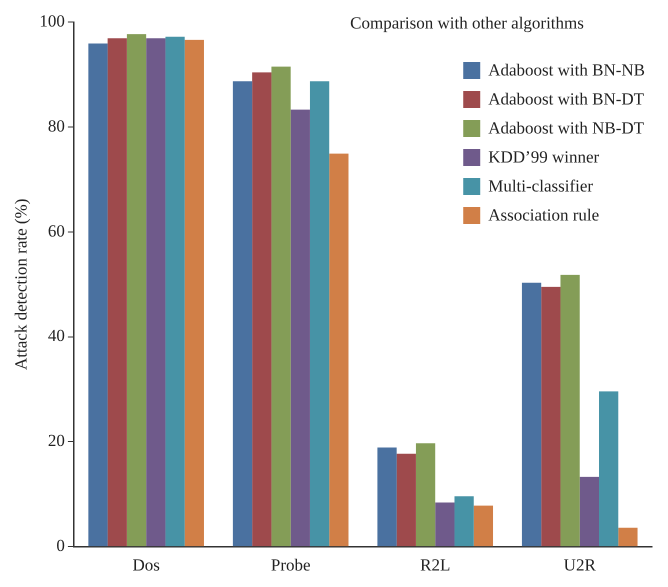 Image resolution: width=668 pixels, height=587 pixels. I want to click on legend-label: KDD’99 winner, so click(544, 156).